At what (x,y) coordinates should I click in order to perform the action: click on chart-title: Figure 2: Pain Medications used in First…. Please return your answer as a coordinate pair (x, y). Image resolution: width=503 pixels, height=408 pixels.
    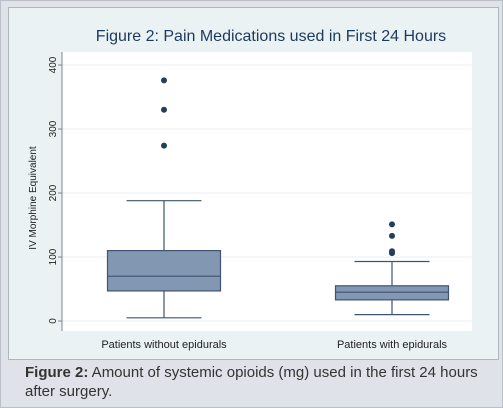
    Looking at the image, I should click on (271, 36).